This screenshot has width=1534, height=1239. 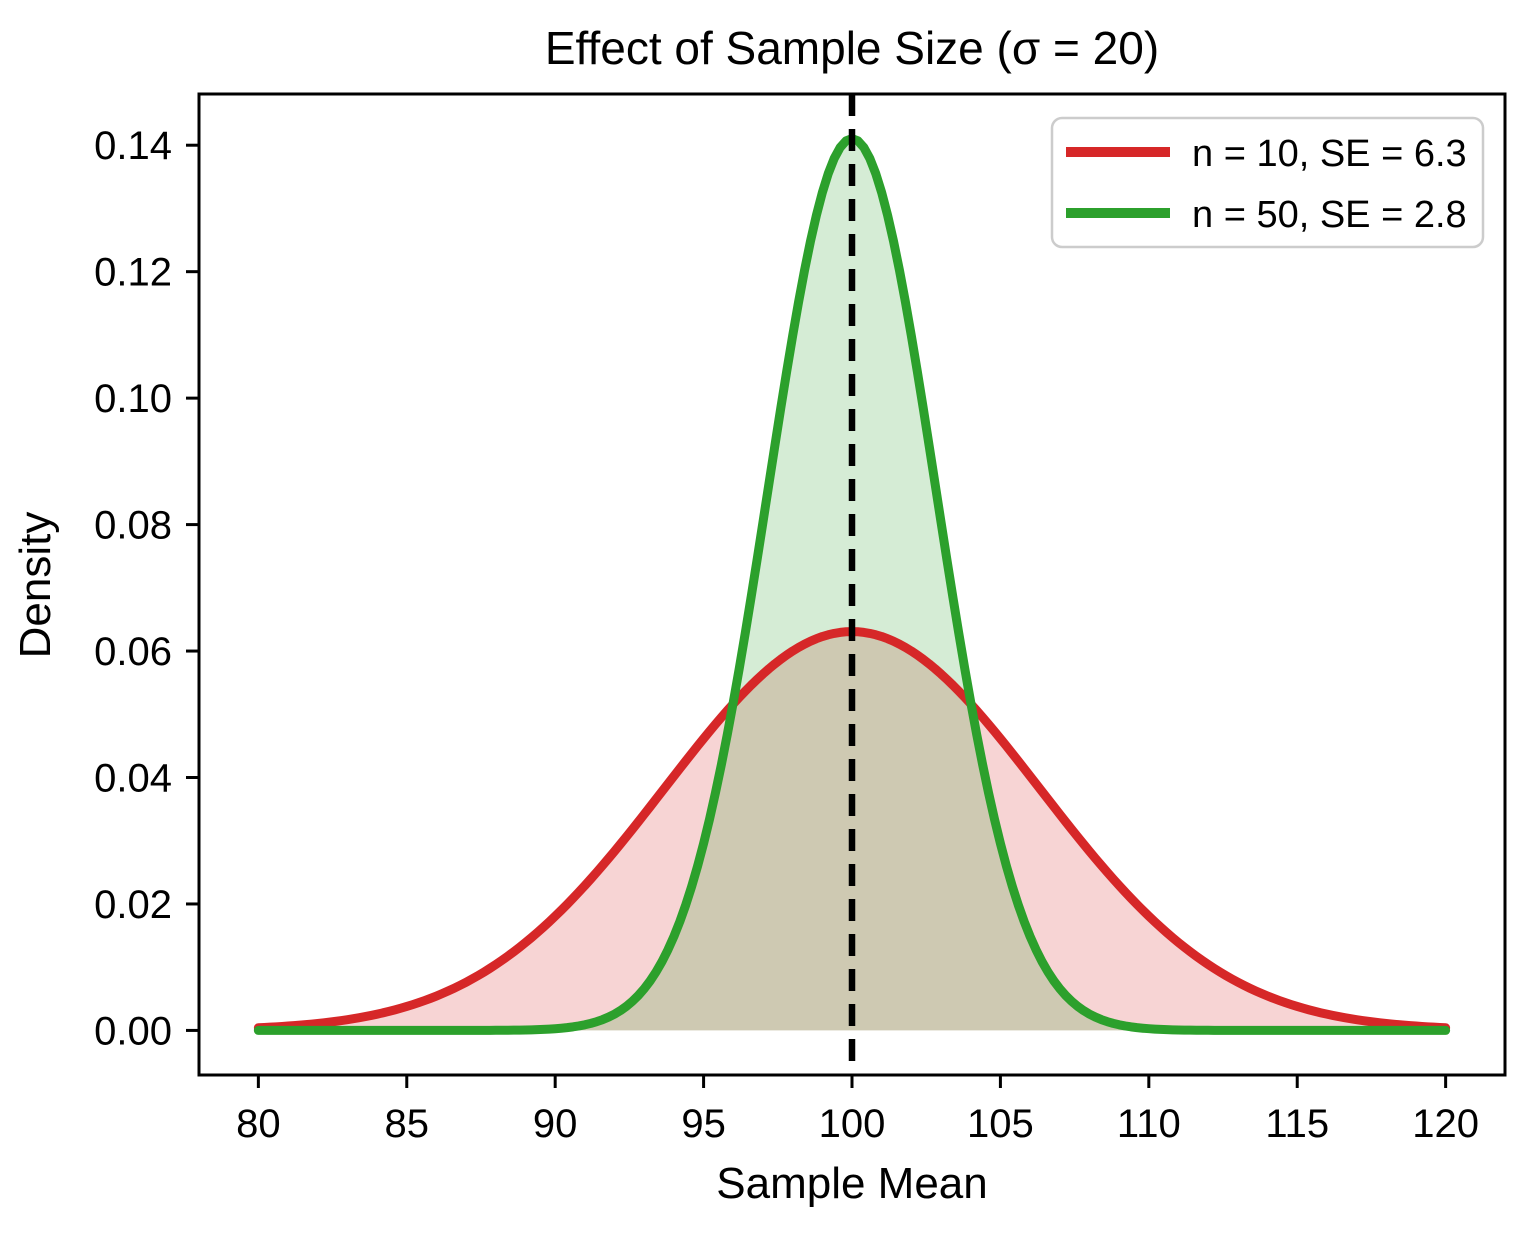 I want to click on legend-label-n50: n = 50, SE = 2.8, so click(x=1329, y=215).